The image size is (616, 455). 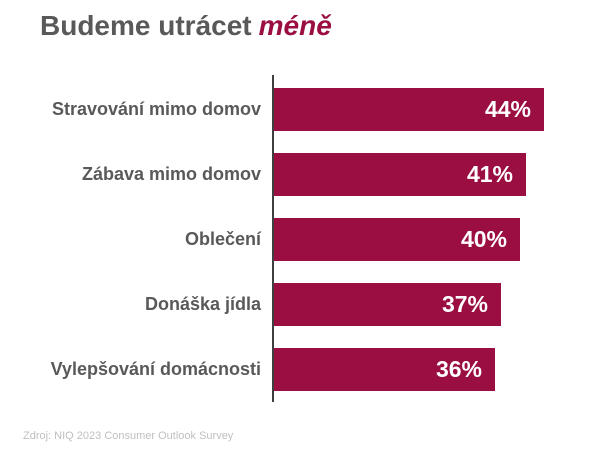 I want to click on bar-row: Stravování mimo domov 44%, so click(x=308, y=109).